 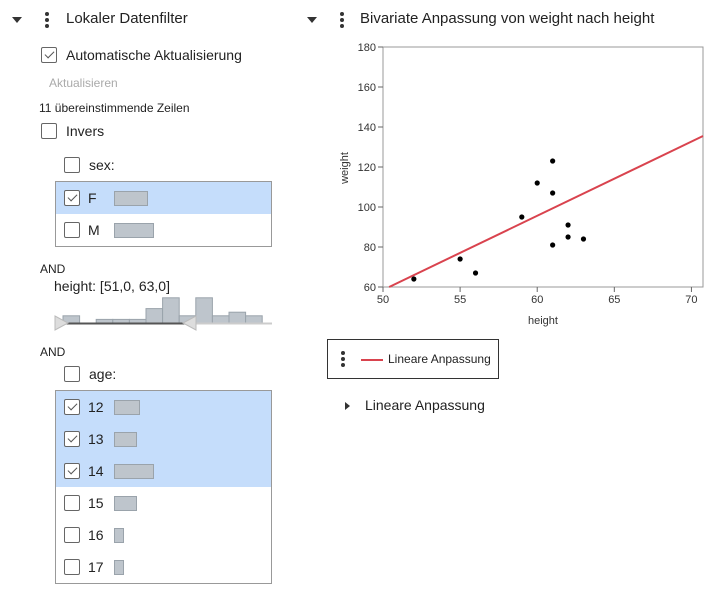 What do you see at coordinates (367, 48) in the screenshot?
I see `y-tick-label: 180` at bounding box center [367, 48].